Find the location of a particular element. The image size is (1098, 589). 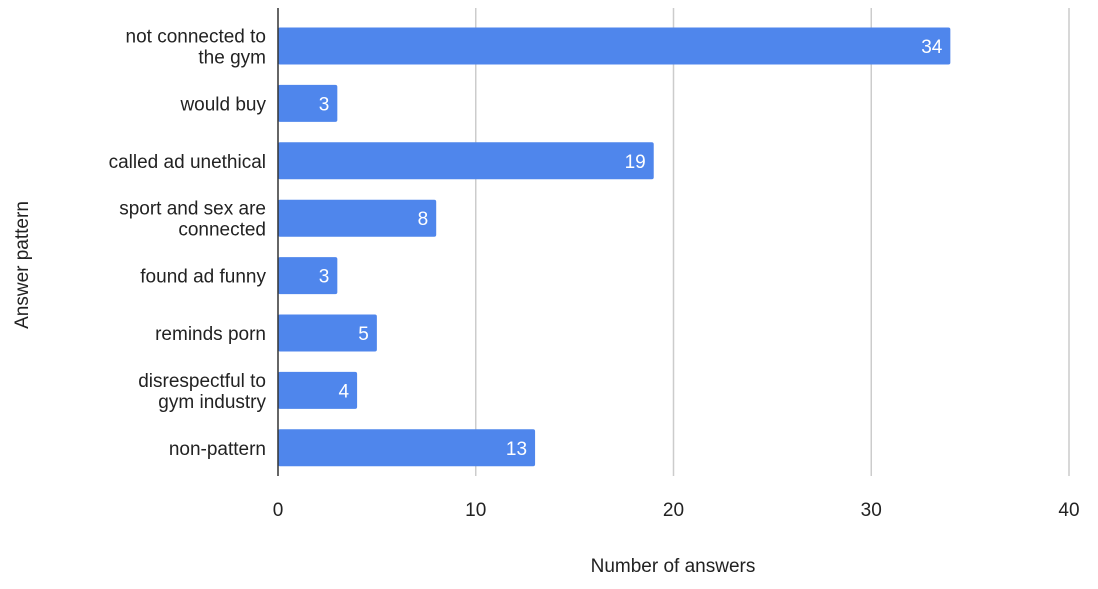

data-label: 4 is located at coordinates (344, 391).